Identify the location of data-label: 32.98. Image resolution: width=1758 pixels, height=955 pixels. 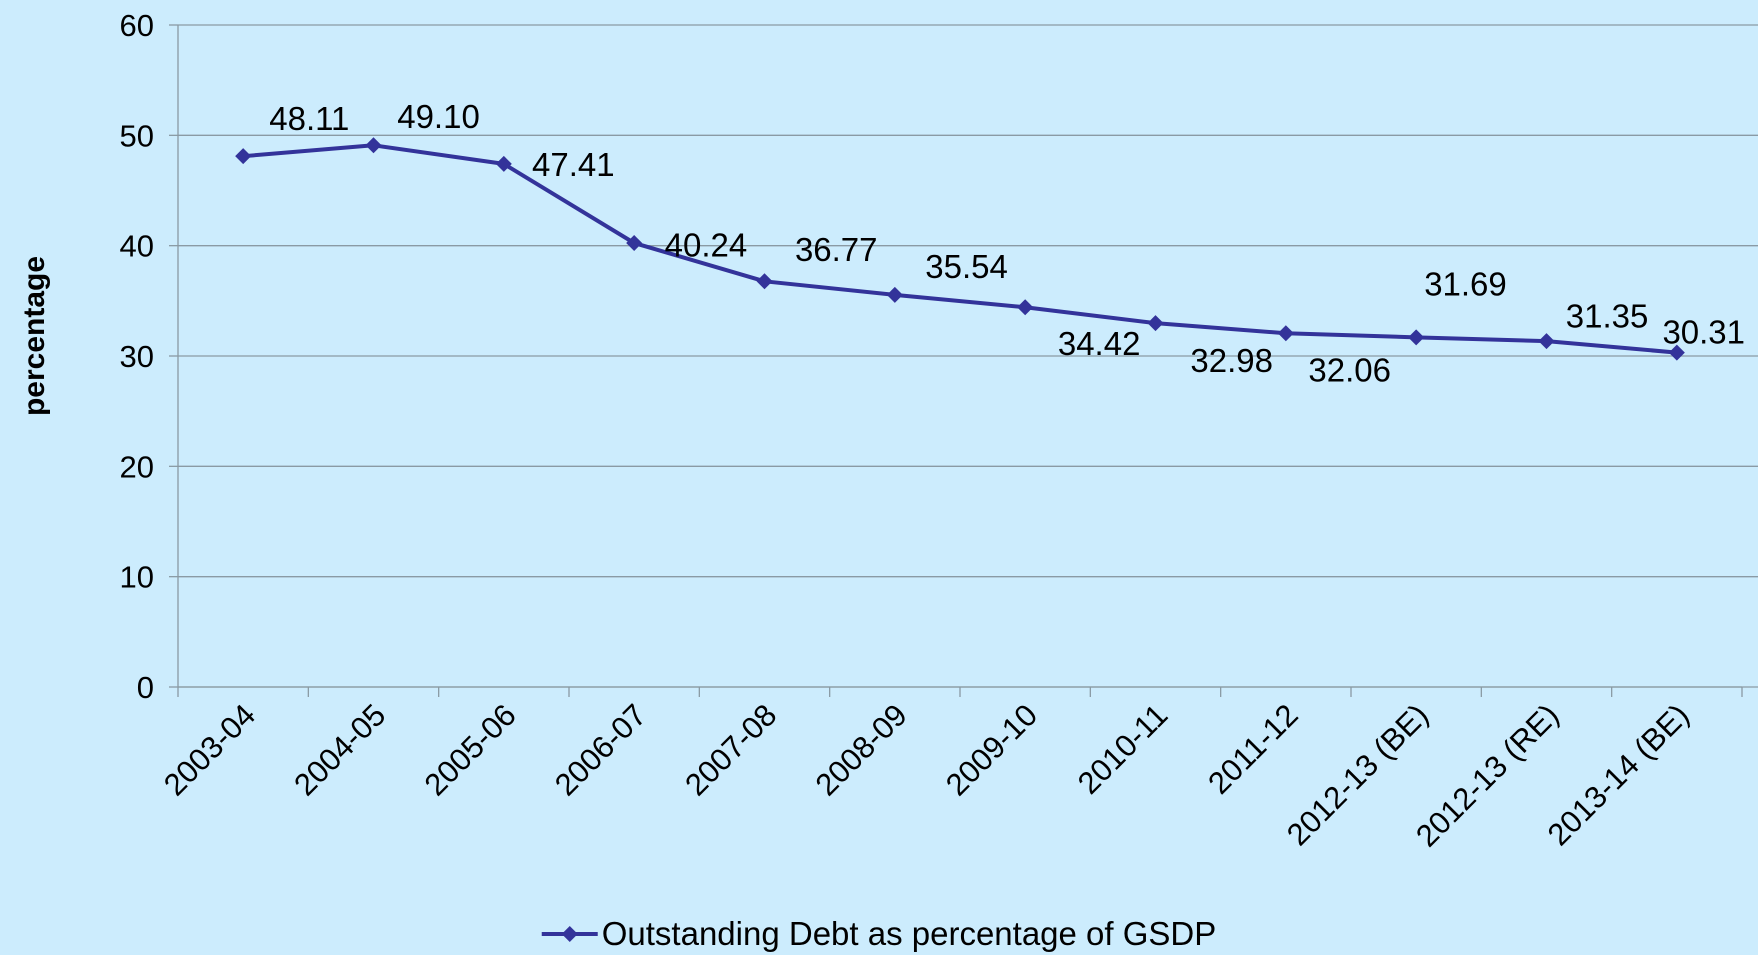
(1231, 360).